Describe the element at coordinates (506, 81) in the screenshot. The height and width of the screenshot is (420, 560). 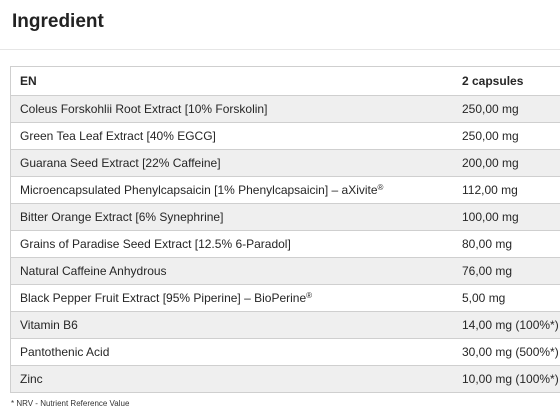
I see `column-header-amount: 2 capsules` at that location.